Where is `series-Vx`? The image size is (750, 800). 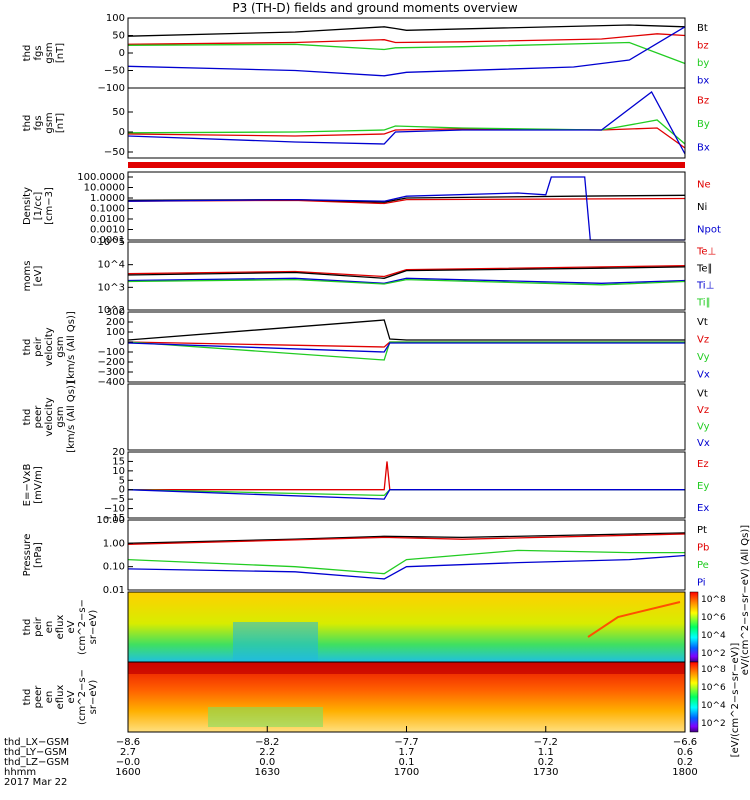
series-Vx is located at coordinates (406, 347).